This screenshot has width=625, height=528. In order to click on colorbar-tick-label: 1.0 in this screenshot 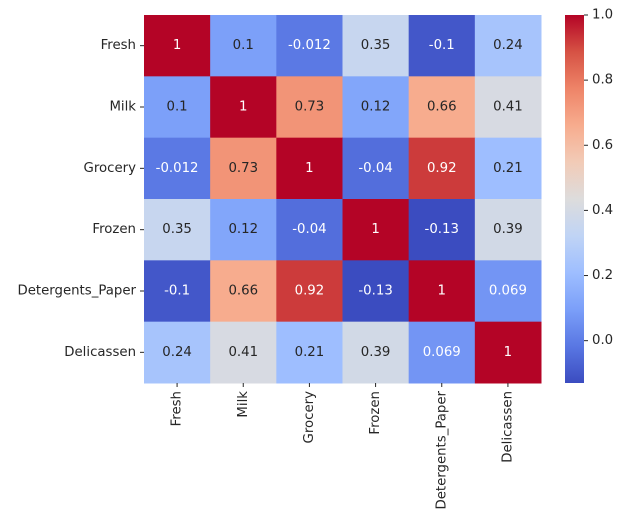, I will do `click(602, 15)`.